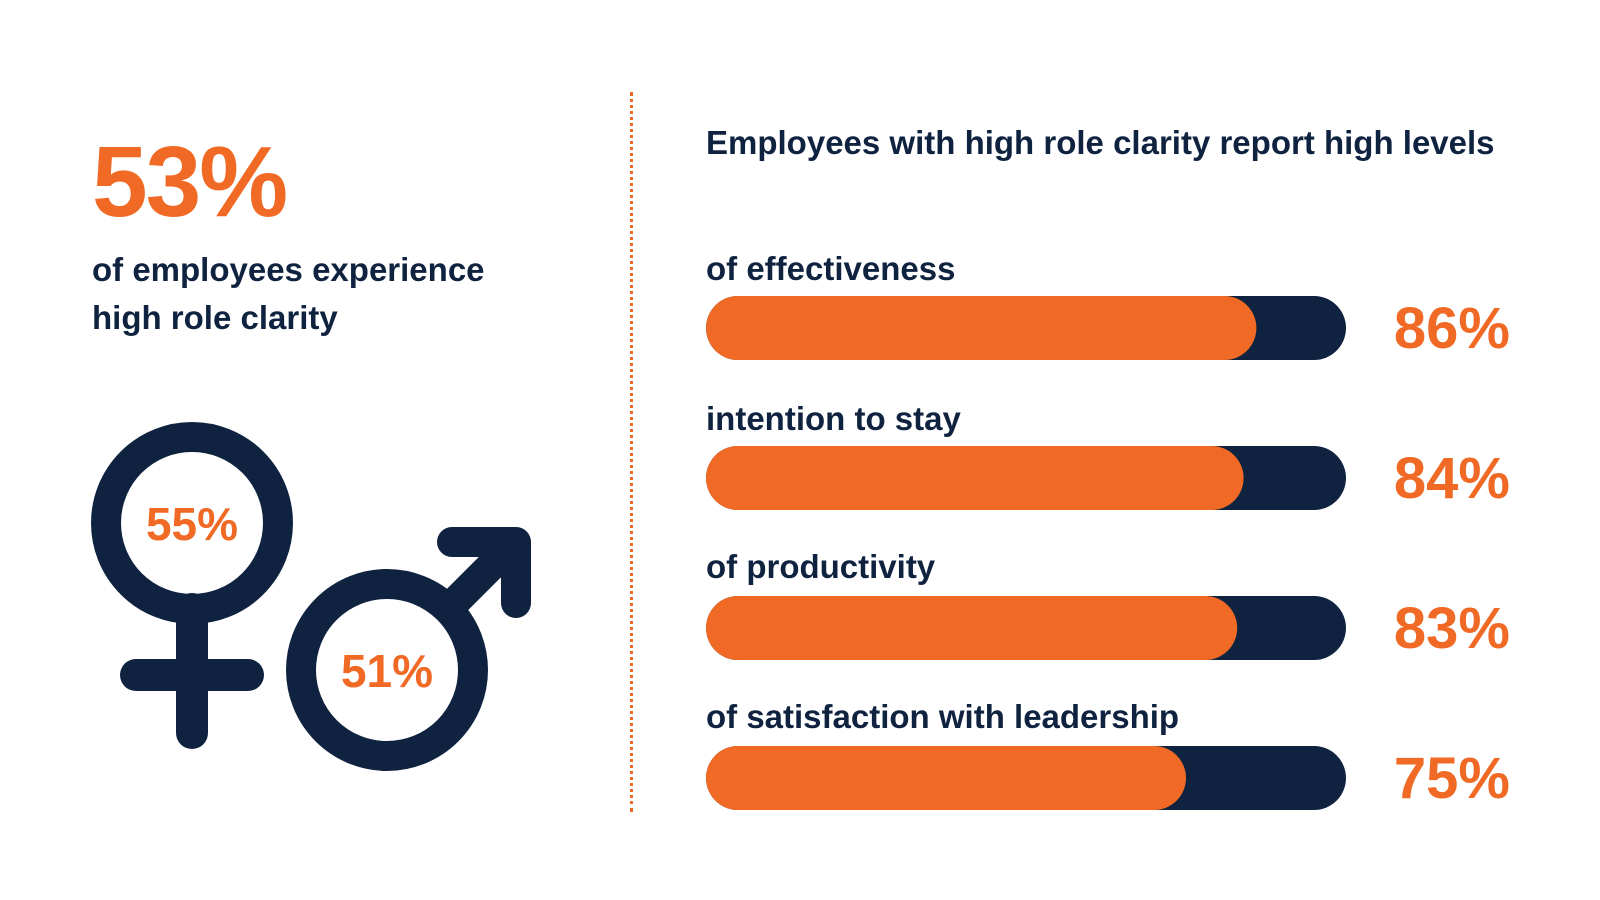 The width and height of the screenshot is (1600, 900). I want to click on bar-group: of satisfaction with leadership 75%, so click(1108, 754).